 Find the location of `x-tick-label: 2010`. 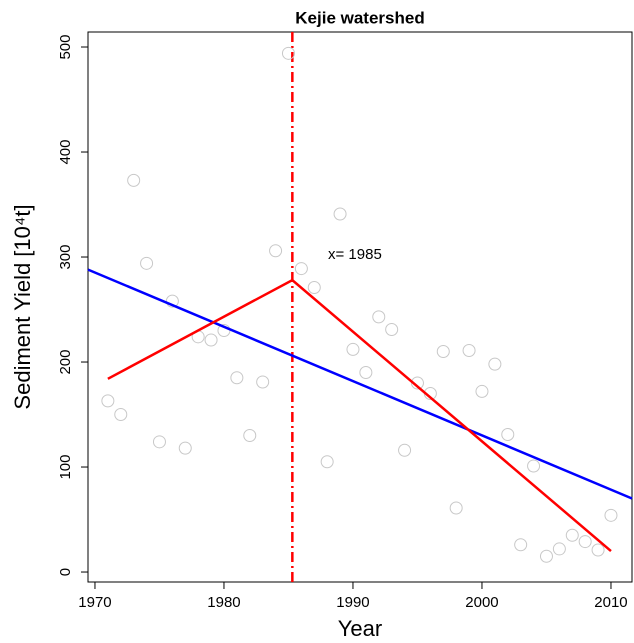

x-tick-label: 2010 is located at coordinates (610, 602).